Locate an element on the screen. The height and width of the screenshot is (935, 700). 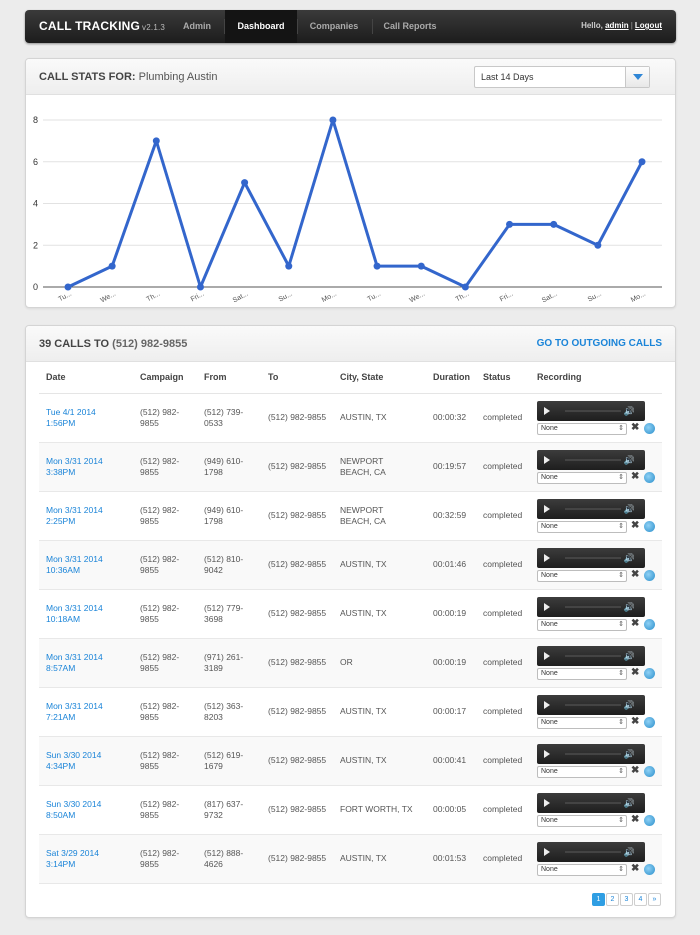
date-range-select: Last 14 Days is located at coordinates (562, 77).